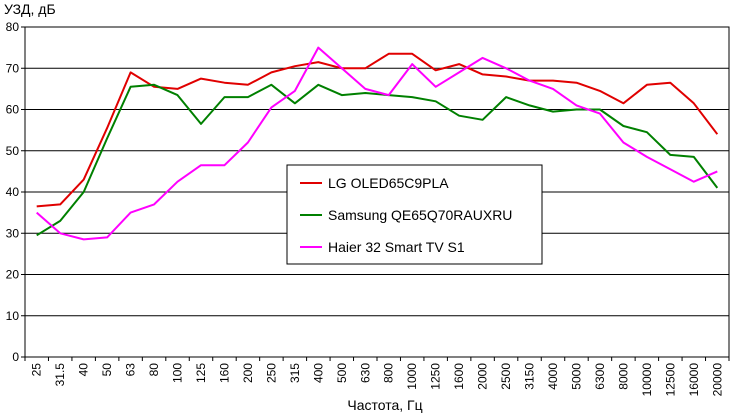  I want to click on x-tick-label: 5000, so click(576, 376).